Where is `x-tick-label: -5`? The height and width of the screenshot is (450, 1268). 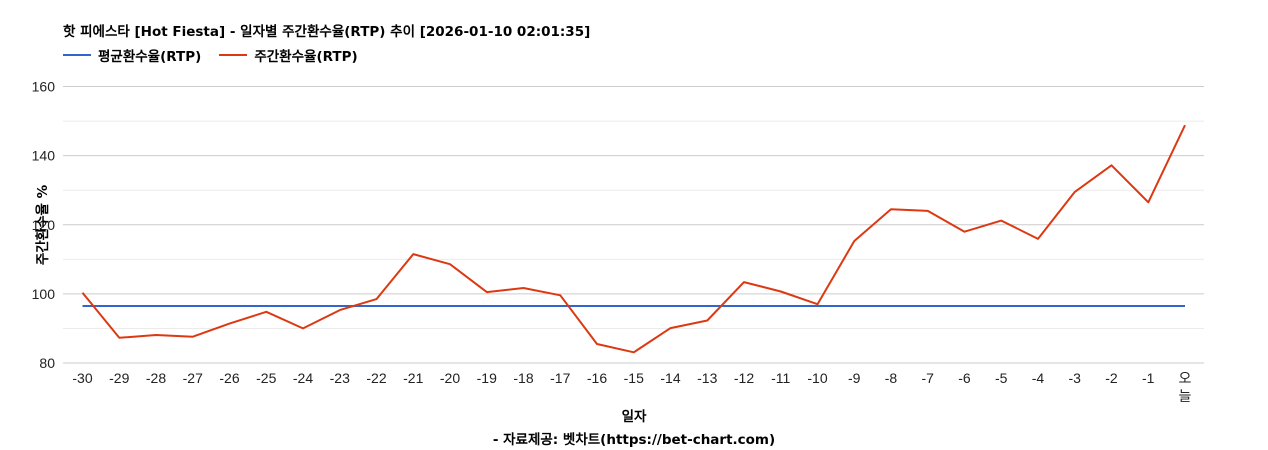 x-tick-label: -5 is located at coordinates (1001, 378).